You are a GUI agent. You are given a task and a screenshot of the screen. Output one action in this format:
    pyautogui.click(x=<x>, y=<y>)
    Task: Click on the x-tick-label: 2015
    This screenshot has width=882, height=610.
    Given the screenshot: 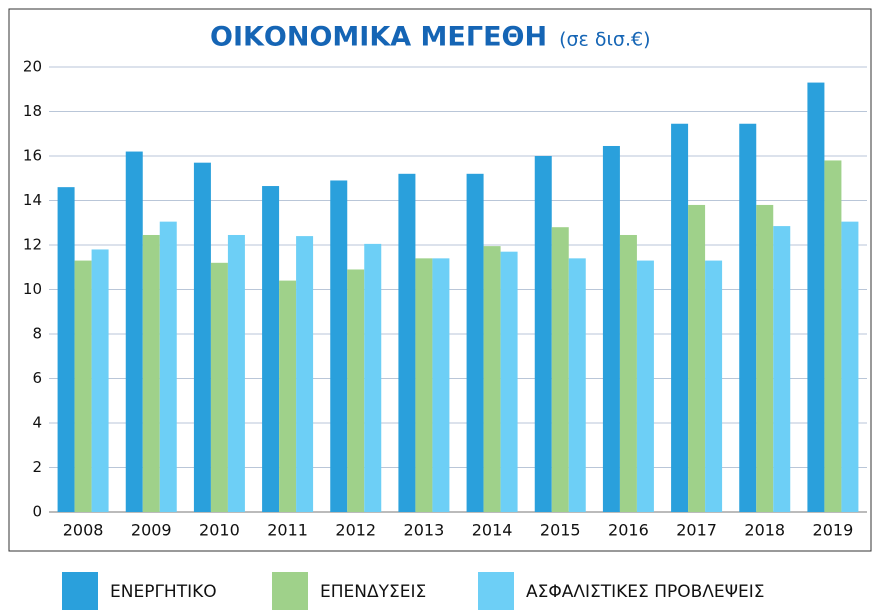 What is the action you would take?
    pyautogui.click(x=560, y=530)
    